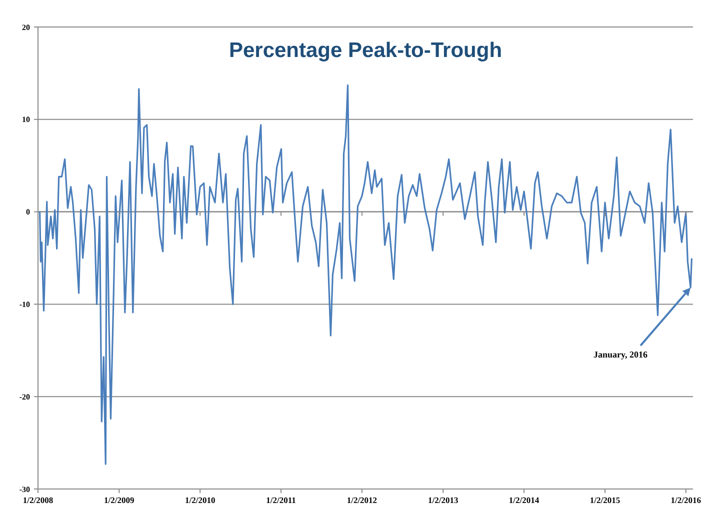 The height and width of the screenshot is (515, 715). I want to click on x-tick-label: 1/2/2008, so click(38, 500).